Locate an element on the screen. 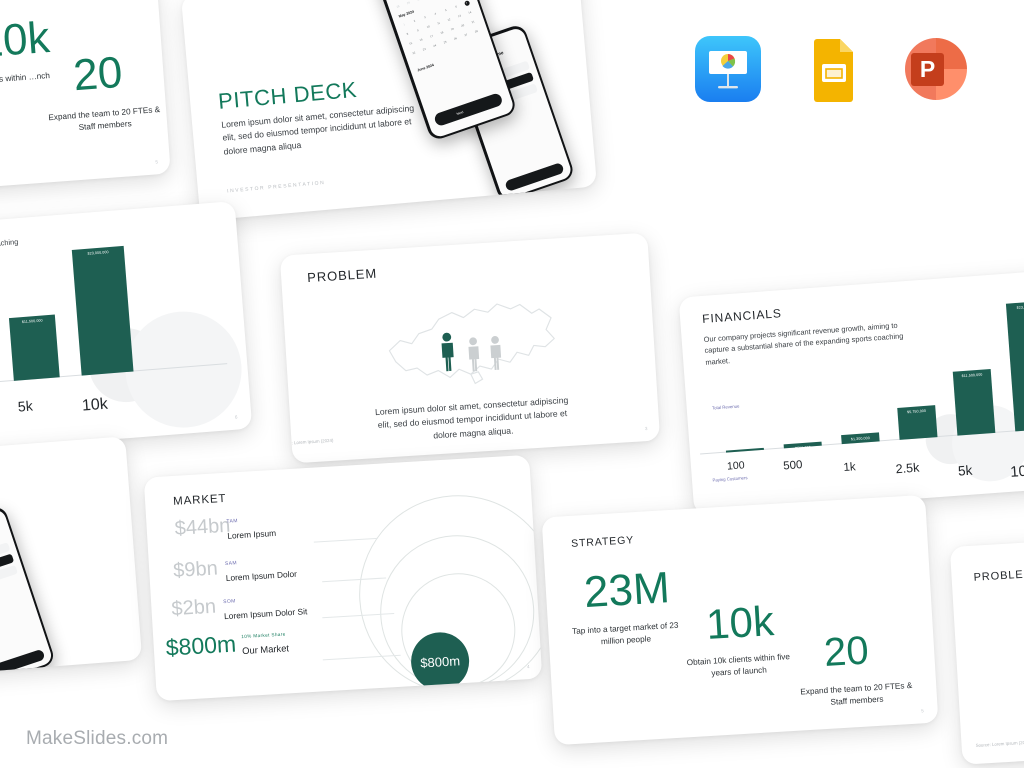 The width and height of the screenshot is (1024, 768). chart-bar: $100,000 is located at coordinates (744, 452).